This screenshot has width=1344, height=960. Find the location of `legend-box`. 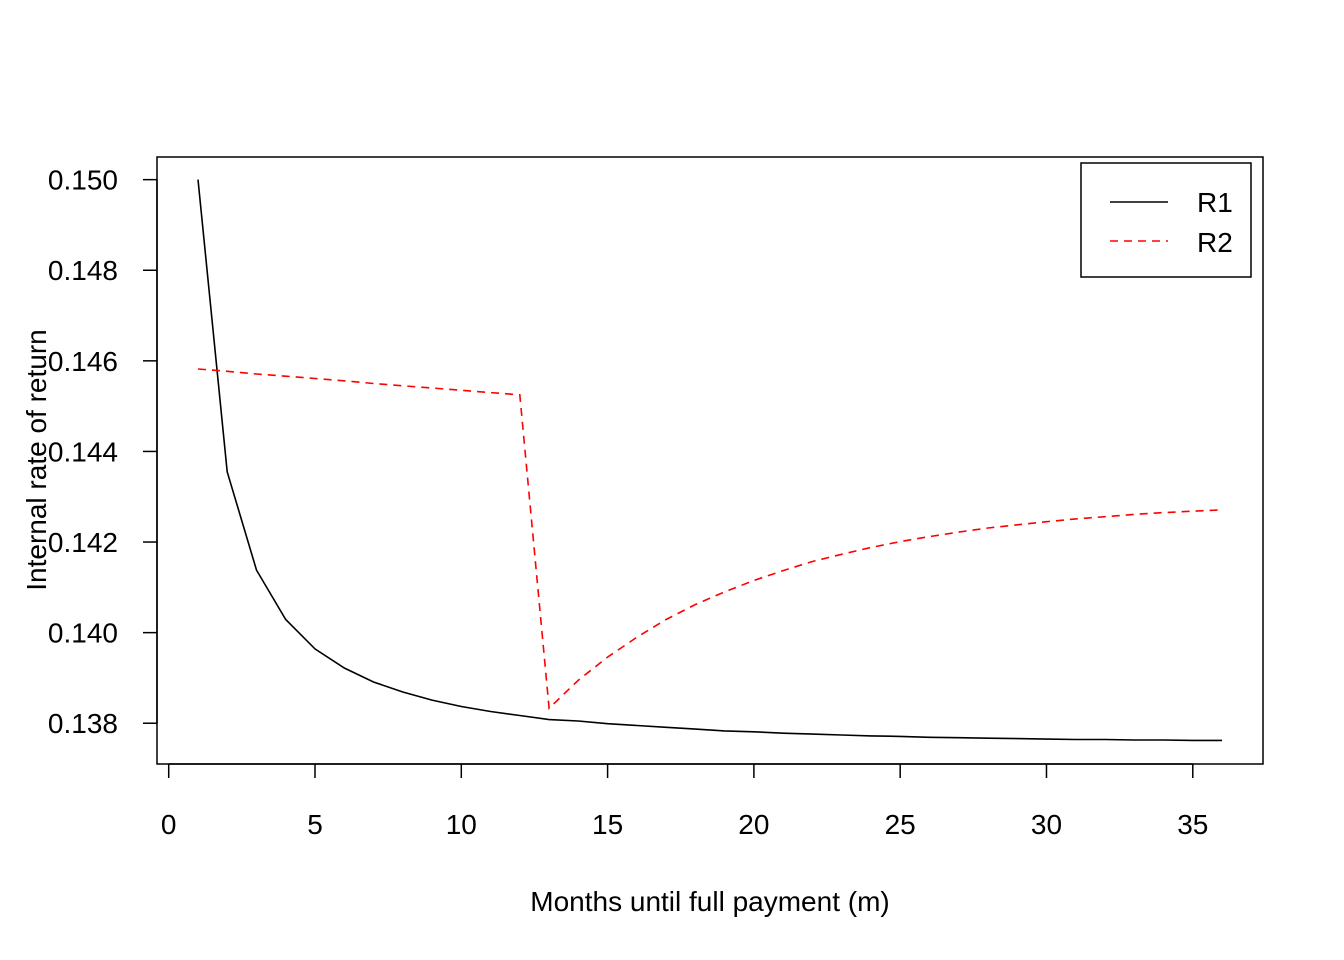

legend-box is located at coordinates (1166, 220).